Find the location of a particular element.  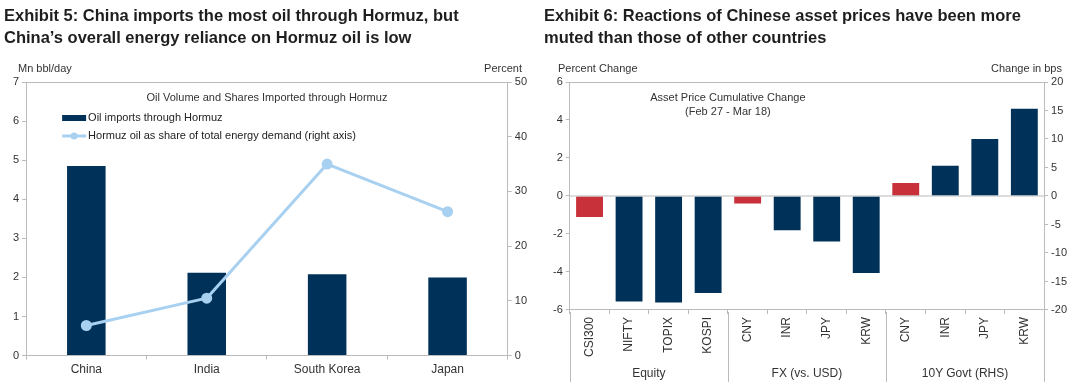

x-tick-label: South Korea is located at coordinates (327, 369).